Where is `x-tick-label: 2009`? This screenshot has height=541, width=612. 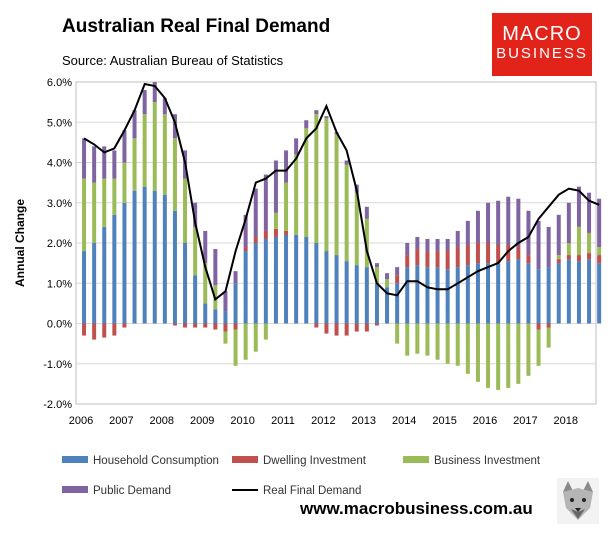
x-tick-label: 2009 is located at coordinates (202, 421).